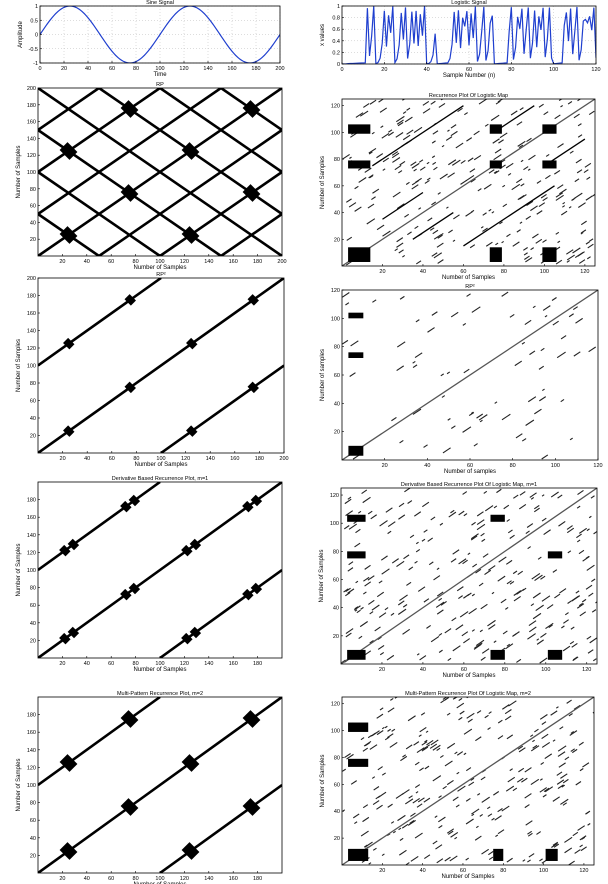 This screenshot has height=884, width=608. Describe the element at coordinates (31, 571) in the screenshot. I see `y-tick-label: 100` at that location.